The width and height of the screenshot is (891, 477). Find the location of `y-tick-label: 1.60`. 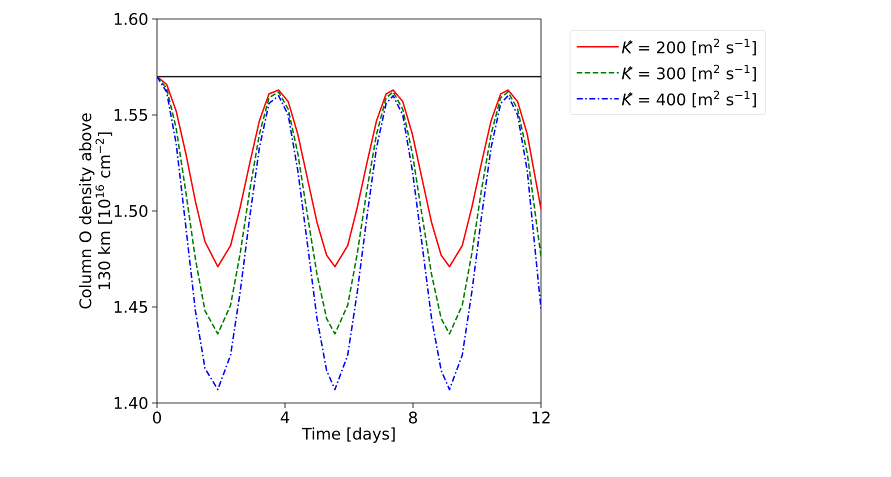

y-tick-label: 1.60 is located at coordinates (131, 19).